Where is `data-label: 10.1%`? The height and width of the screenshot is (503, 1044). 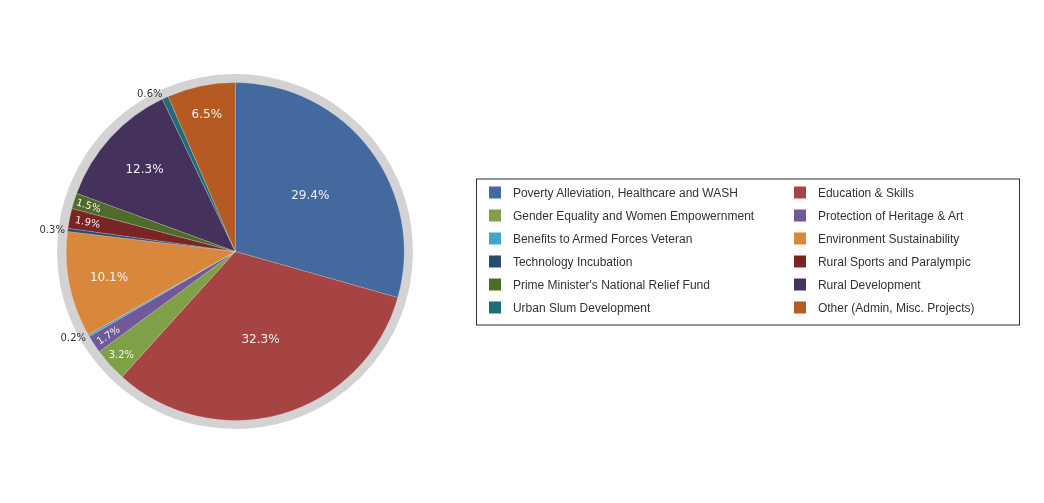
data-label: 10.1% is located at coordinates (109, 276).